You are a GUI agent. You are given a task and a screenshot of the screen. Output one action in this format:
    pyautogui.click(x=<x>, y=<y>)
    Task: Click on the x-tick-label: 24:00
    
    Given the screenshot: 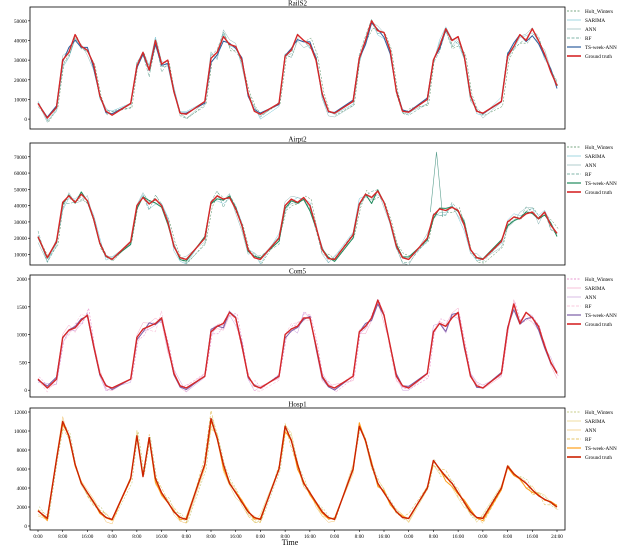 What is the action you would take?
    pyautogui.click(x=557, y=537)
    